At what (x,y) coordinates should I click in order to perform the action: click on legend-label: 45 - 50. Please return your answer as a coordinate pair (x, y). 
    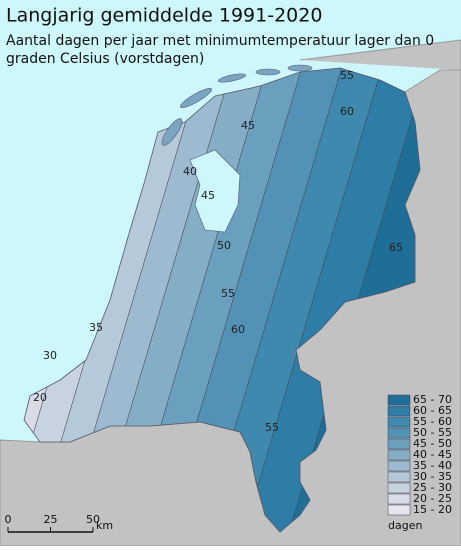
    Looking at the image, I should click on (432, 443).